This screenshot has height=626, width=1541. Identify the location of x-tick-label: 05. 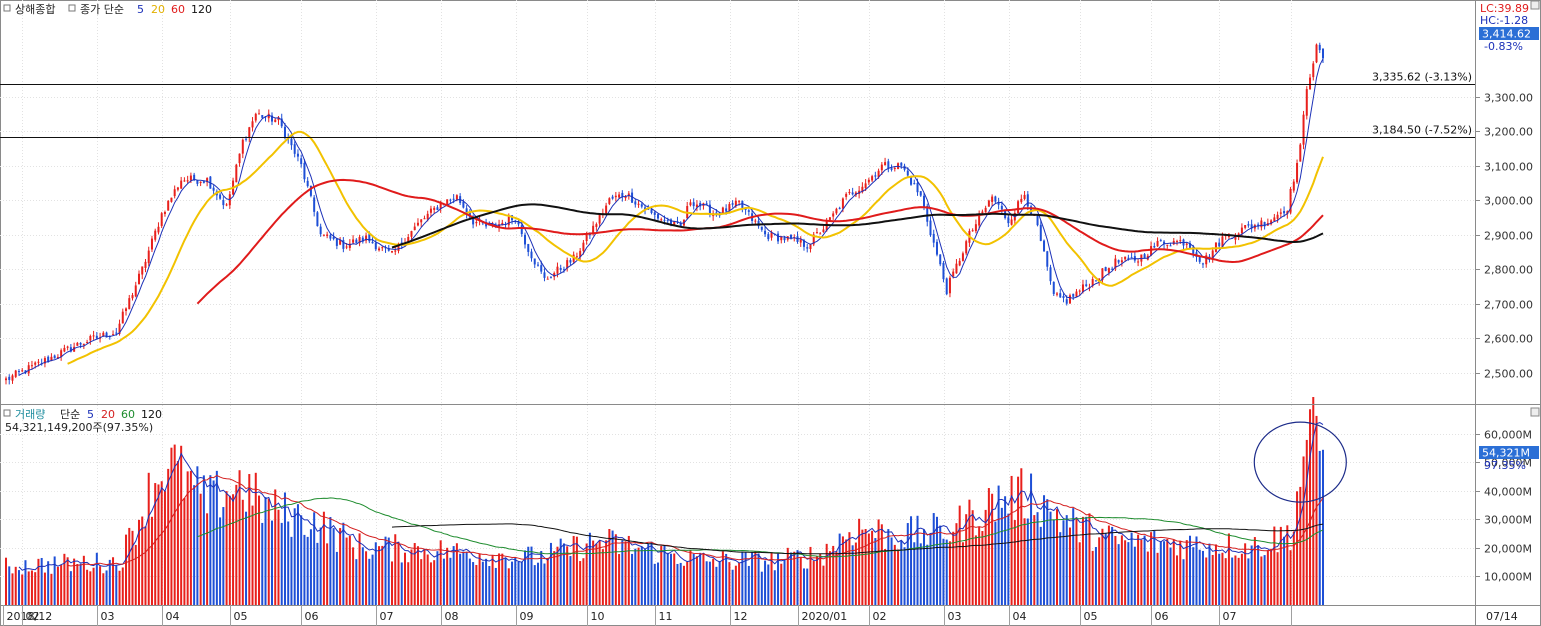
(1091, 616).